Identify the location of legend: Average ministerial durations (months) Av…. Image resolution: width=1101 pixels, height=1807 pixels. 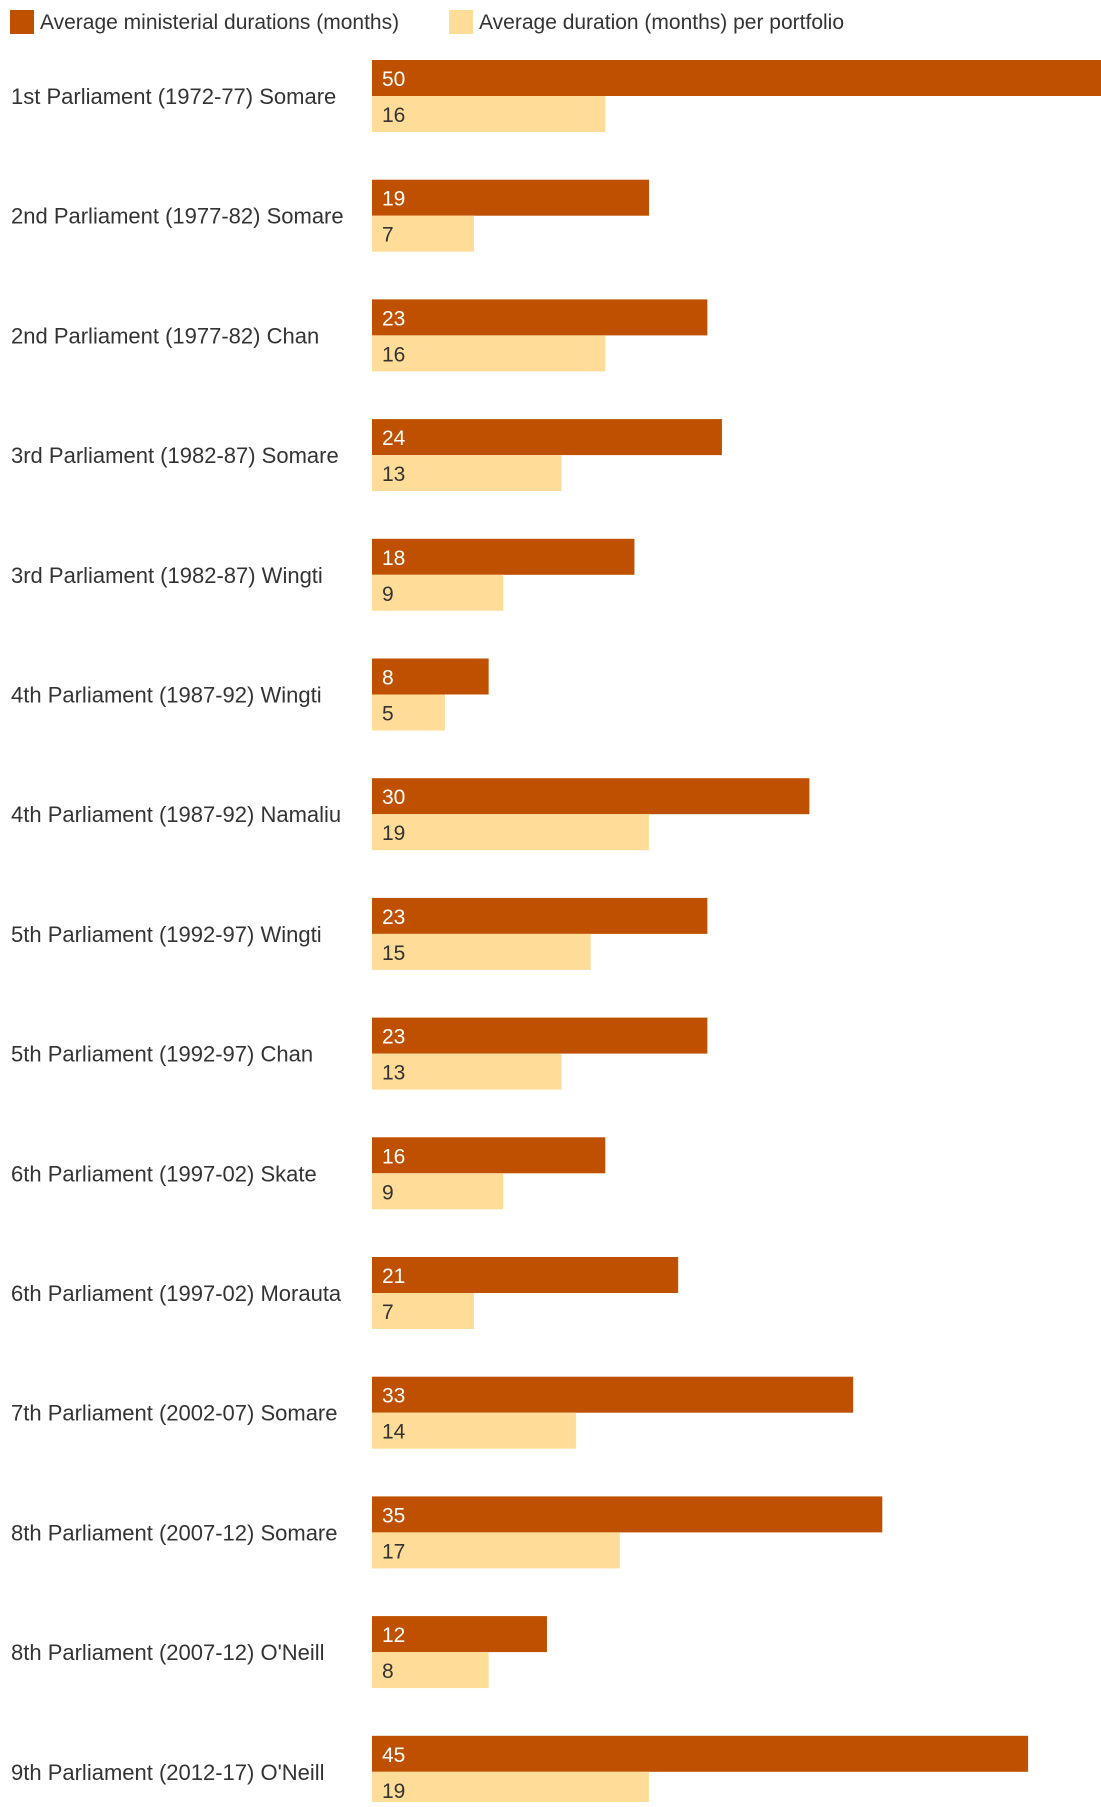
(427, 22).